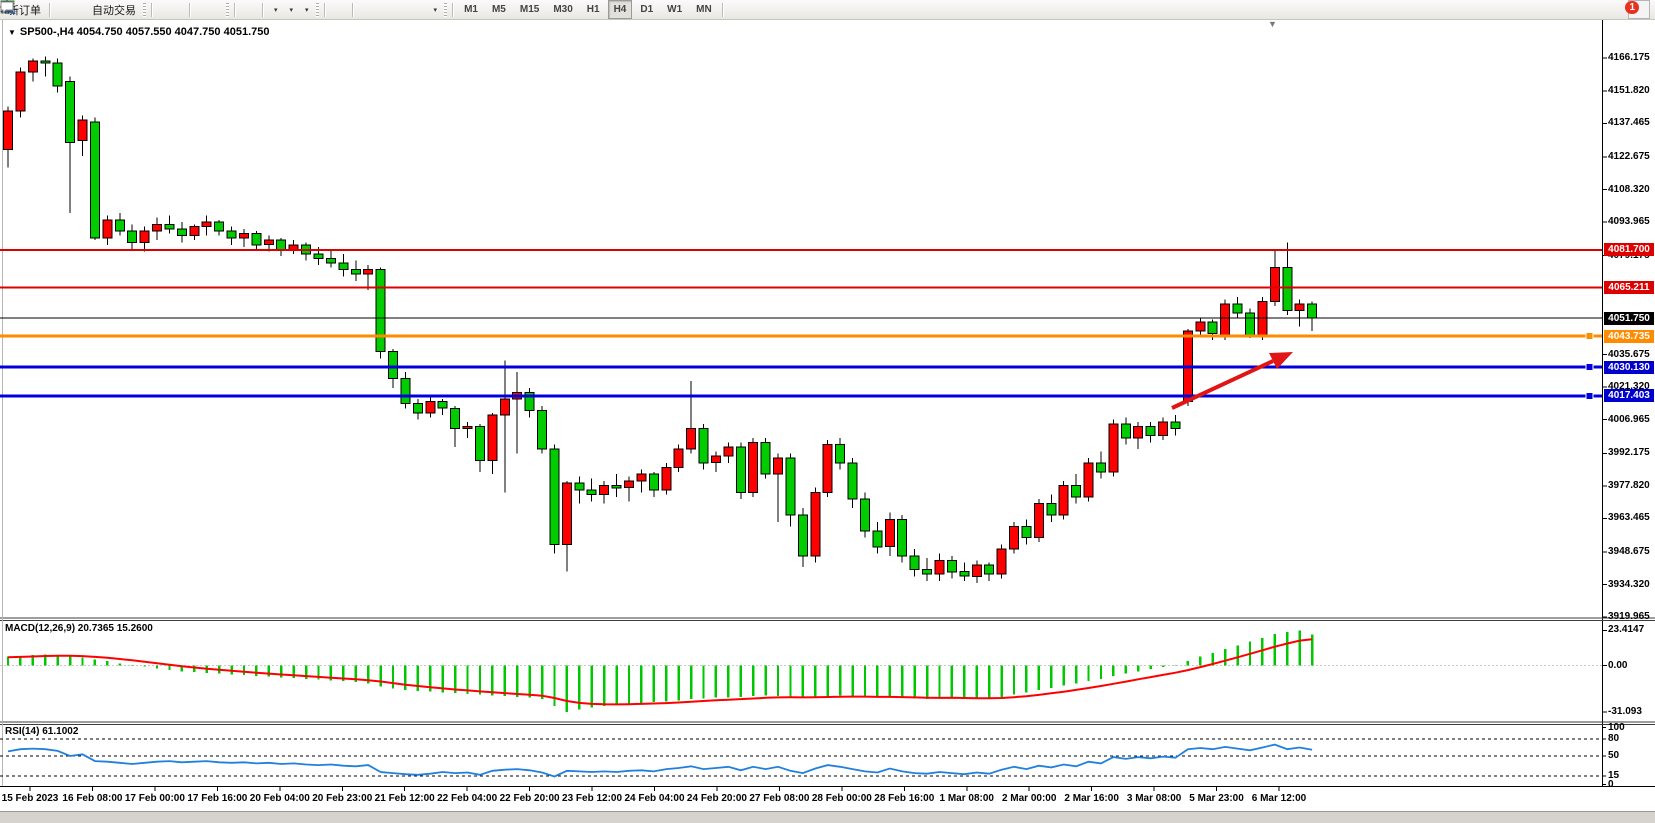 This screenshot has height=823, width=1655. What do you see at coordinates (471, 9) in the screenshot?
I see `timeframe-m1-button: M1` at bounding box center [471, 9].